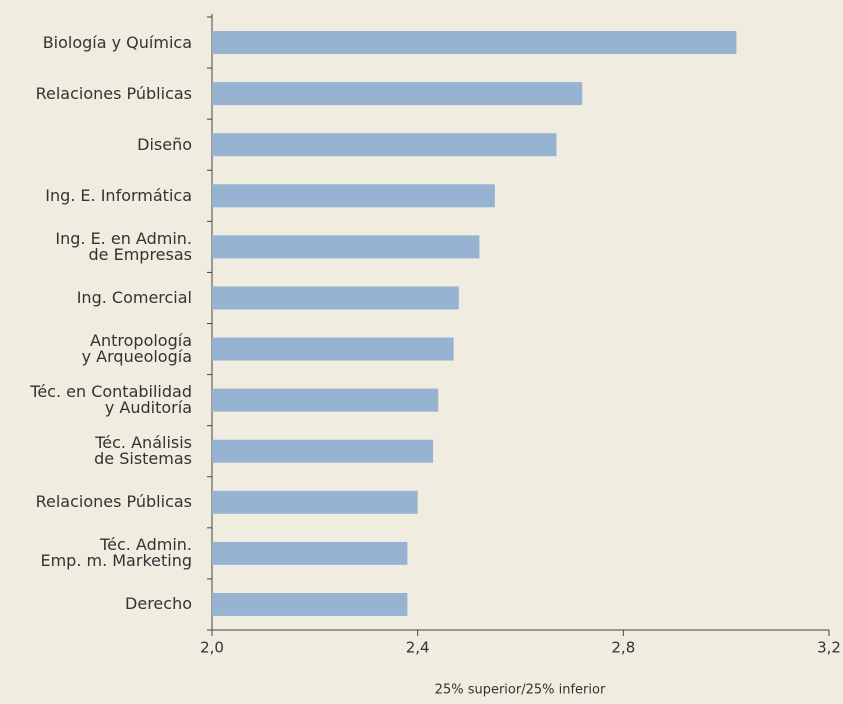 The width and height of the screenshot is (843, 704). I want to click on x-tick-label: 2,4, so click(418, 648).